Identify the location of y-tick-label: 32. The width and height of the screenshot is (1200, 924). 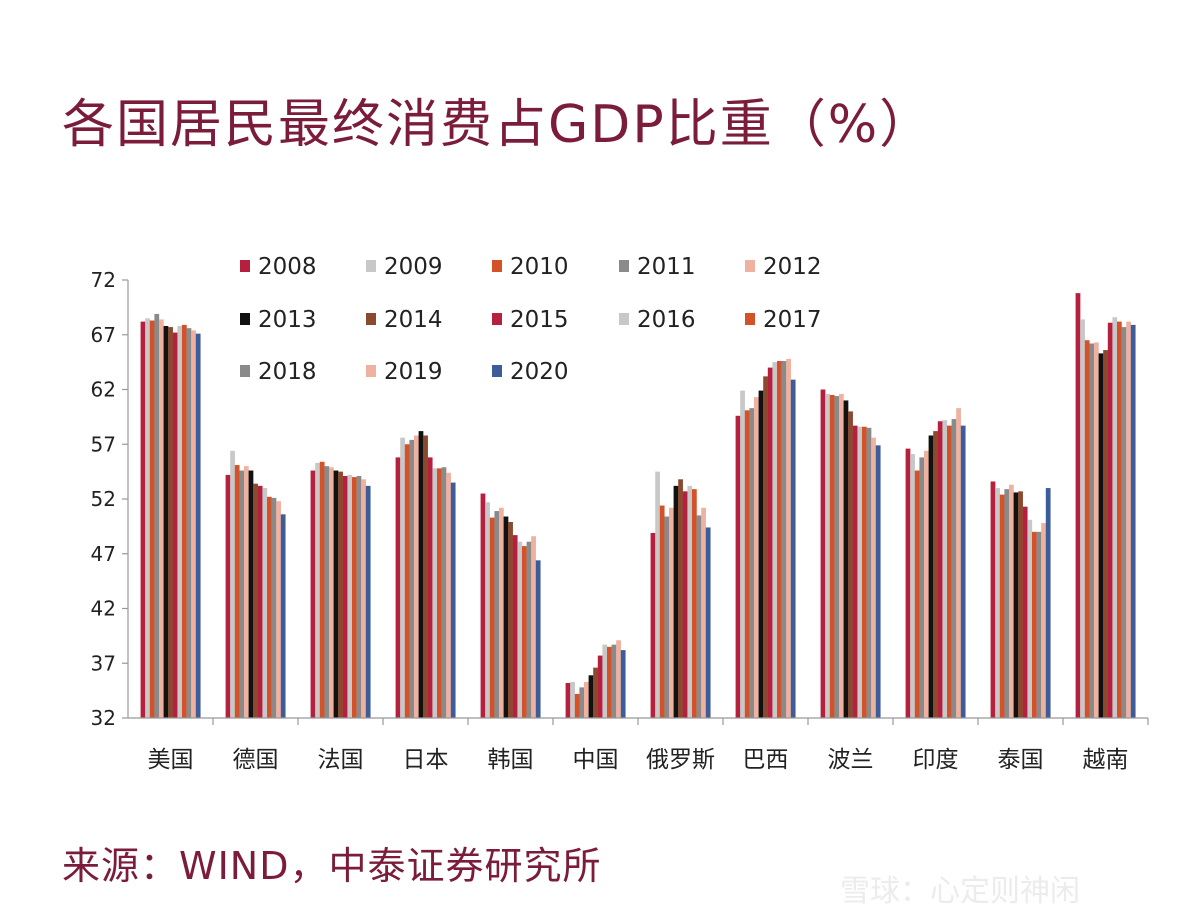
(103, 718).